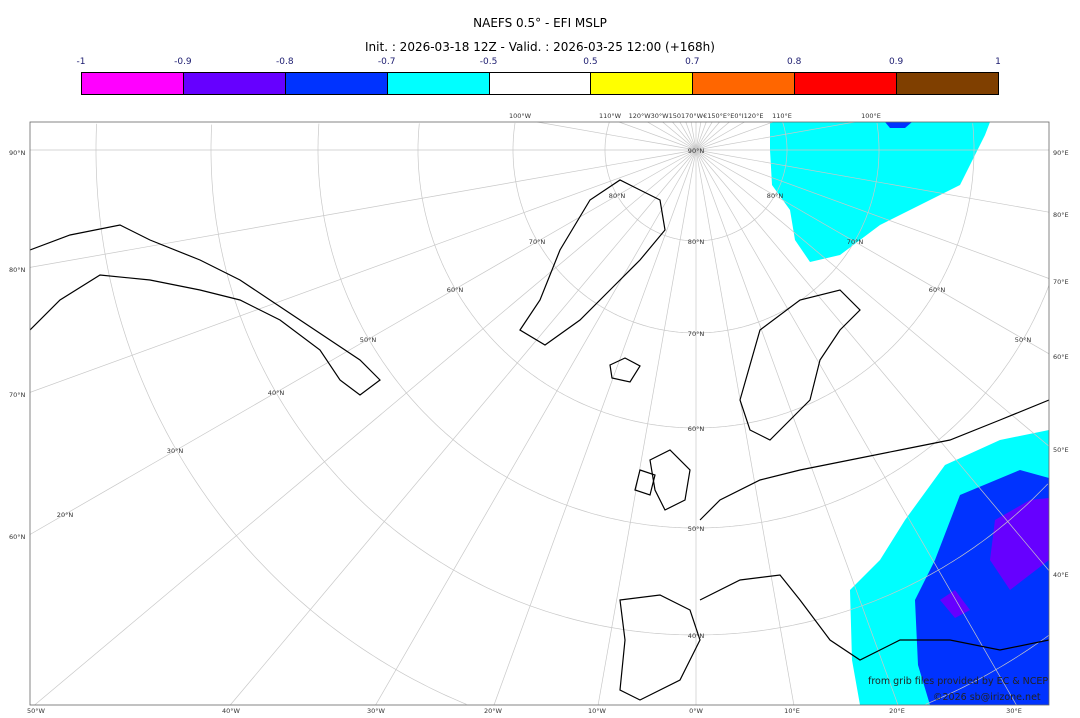 The height and width of the screenshot is (718, 1080). I want to click on graticule-label: 20°N, so click(65, 515).